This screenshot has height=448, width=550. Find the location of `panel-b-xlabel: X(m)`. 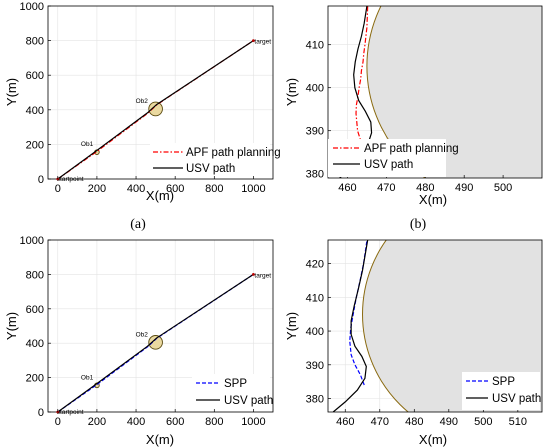

panel-b-xlabel: X(m) is located at coordinates (433, 199).